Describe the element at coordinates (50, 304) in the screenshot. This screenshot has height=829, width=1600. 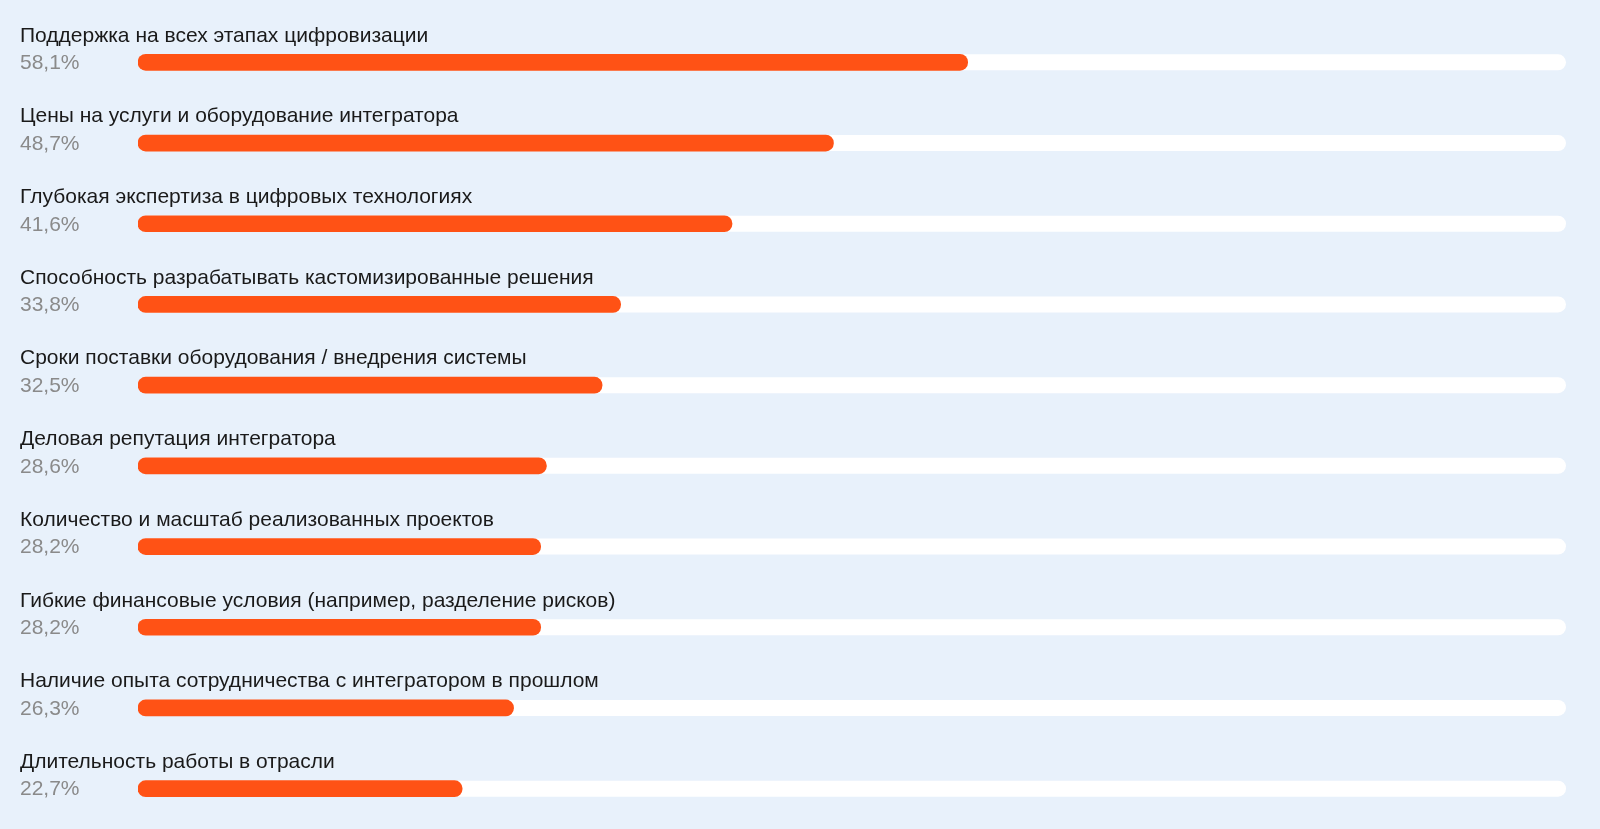
I see `data-label: 33,8%` at that location.